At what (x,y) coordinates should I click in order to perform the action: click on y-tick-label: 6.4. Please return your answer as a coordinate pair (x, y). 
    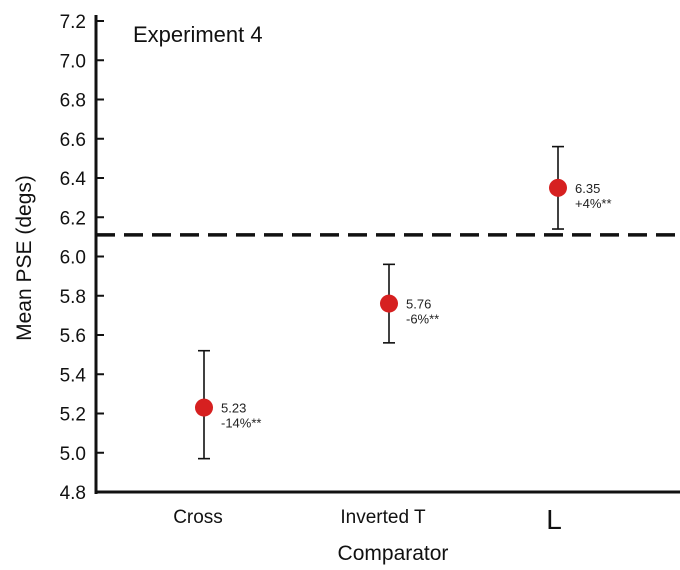
    Looking at the image, I should click on (73, 179).